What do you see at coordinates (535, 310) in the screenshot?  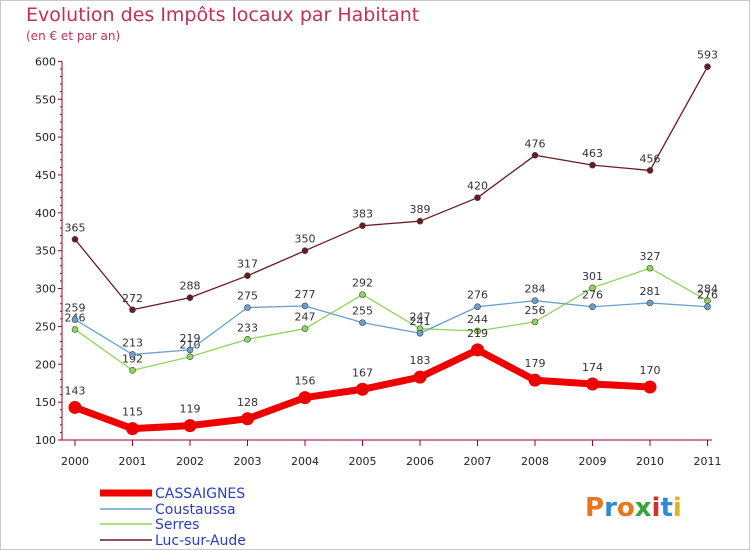 I see `data-label: 256` at bounding box center [535, 310].